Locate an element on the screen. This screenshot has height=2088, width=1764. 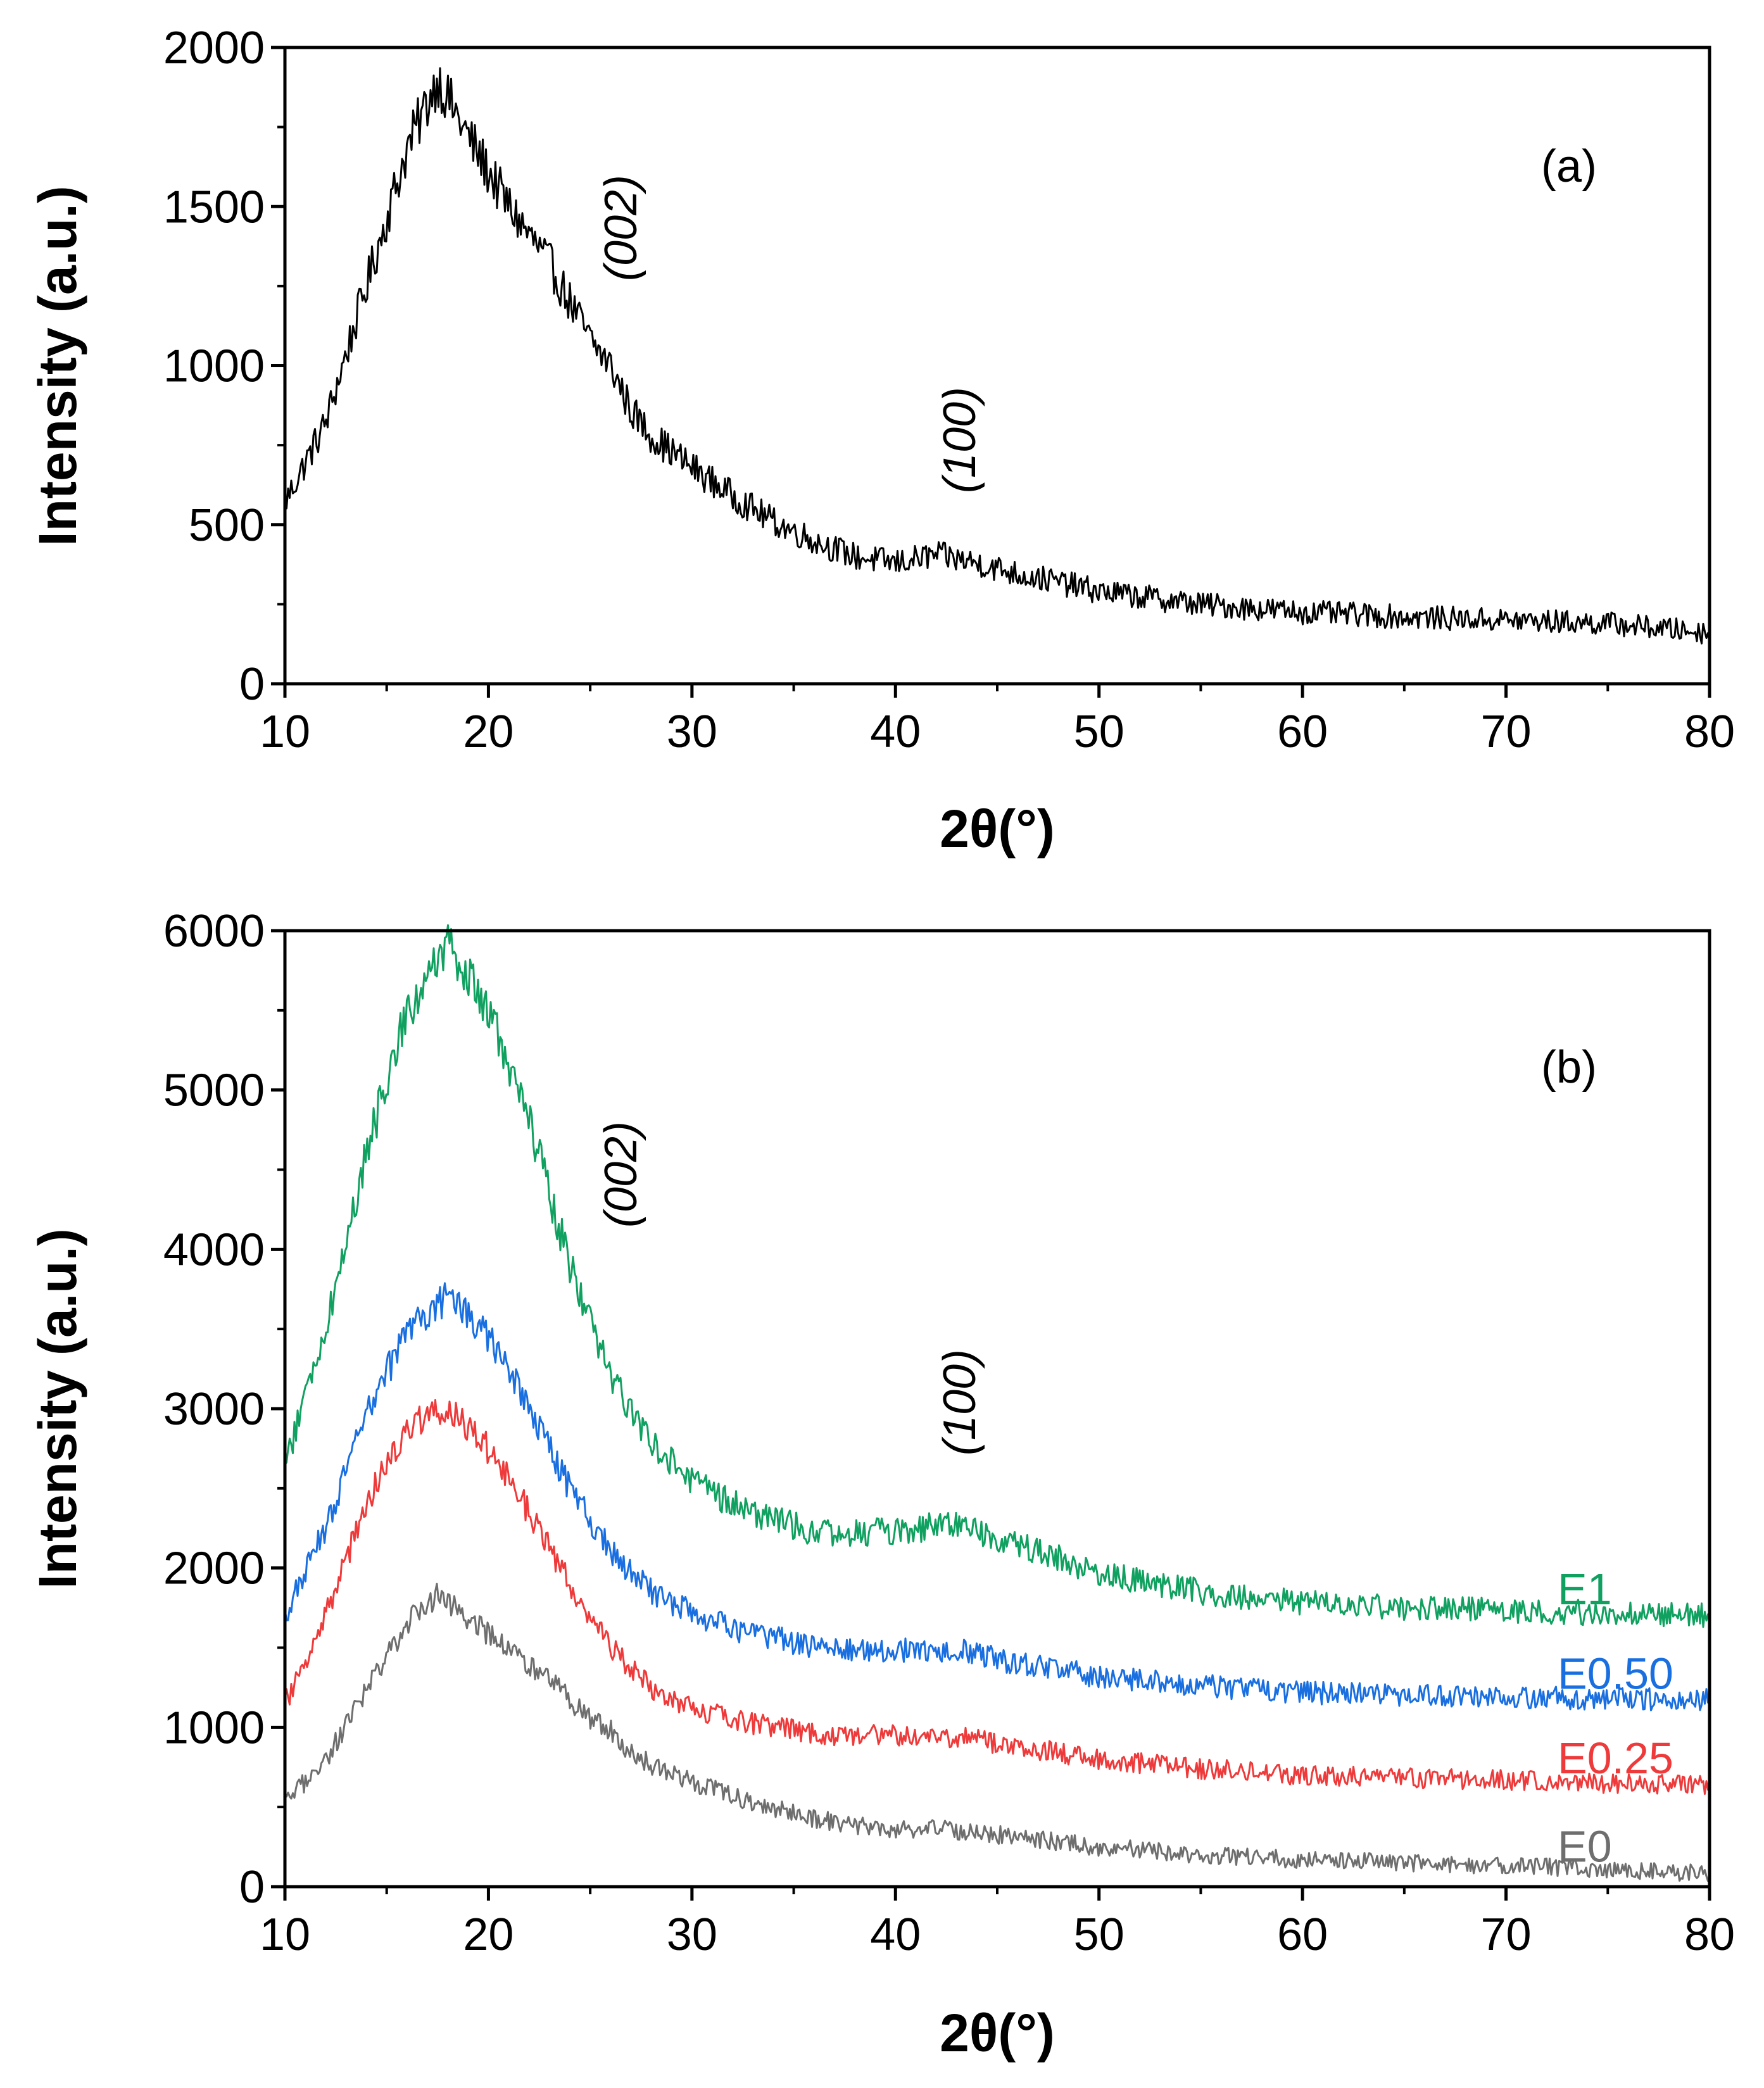
panel-a-ylabel: Intensity (a.u.) is located at coordinates (57, 366).